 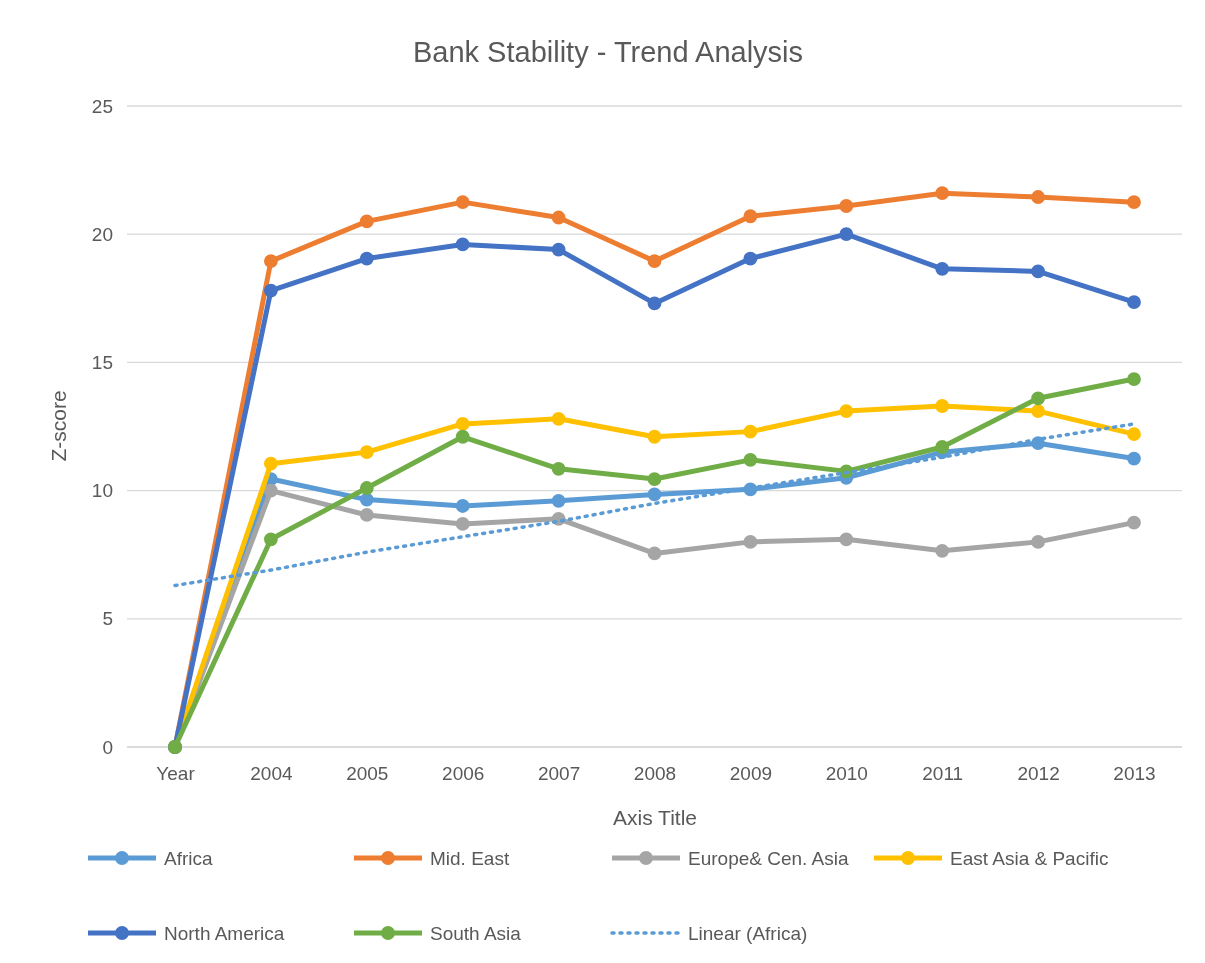 I want to click on x-tick-label: 2007, so click(x=559, y=774).